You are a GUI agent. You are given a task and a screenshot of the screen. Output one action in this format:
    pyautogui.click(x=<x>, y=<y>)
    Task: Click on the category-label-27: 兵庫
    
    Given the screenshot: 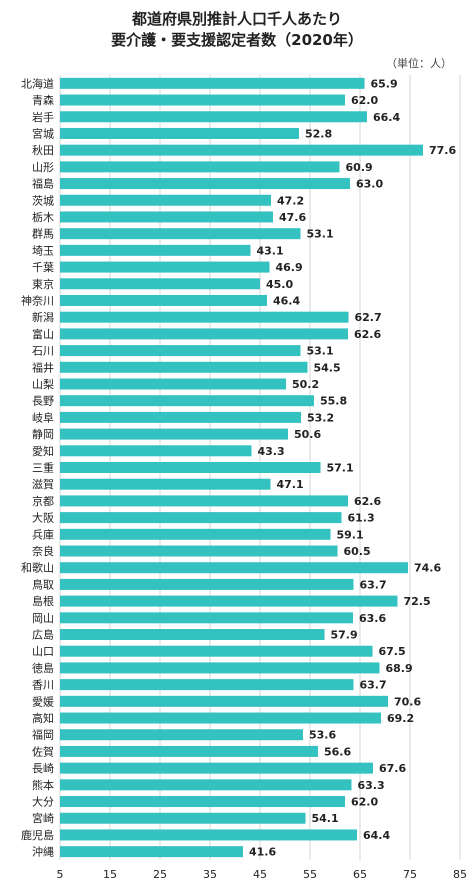 What is the action you would take?
    pyautogui.click(x=43, y=534)
    